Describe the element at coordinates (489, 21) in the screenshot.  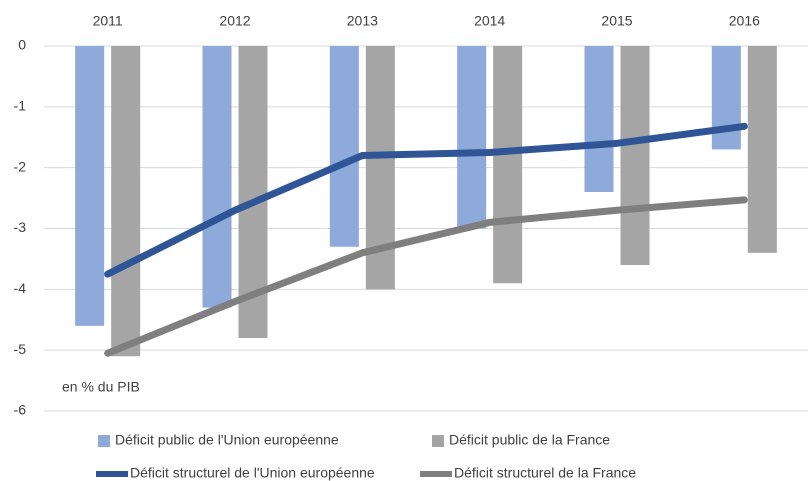
I see `x-tick-label: 2014` at that location.